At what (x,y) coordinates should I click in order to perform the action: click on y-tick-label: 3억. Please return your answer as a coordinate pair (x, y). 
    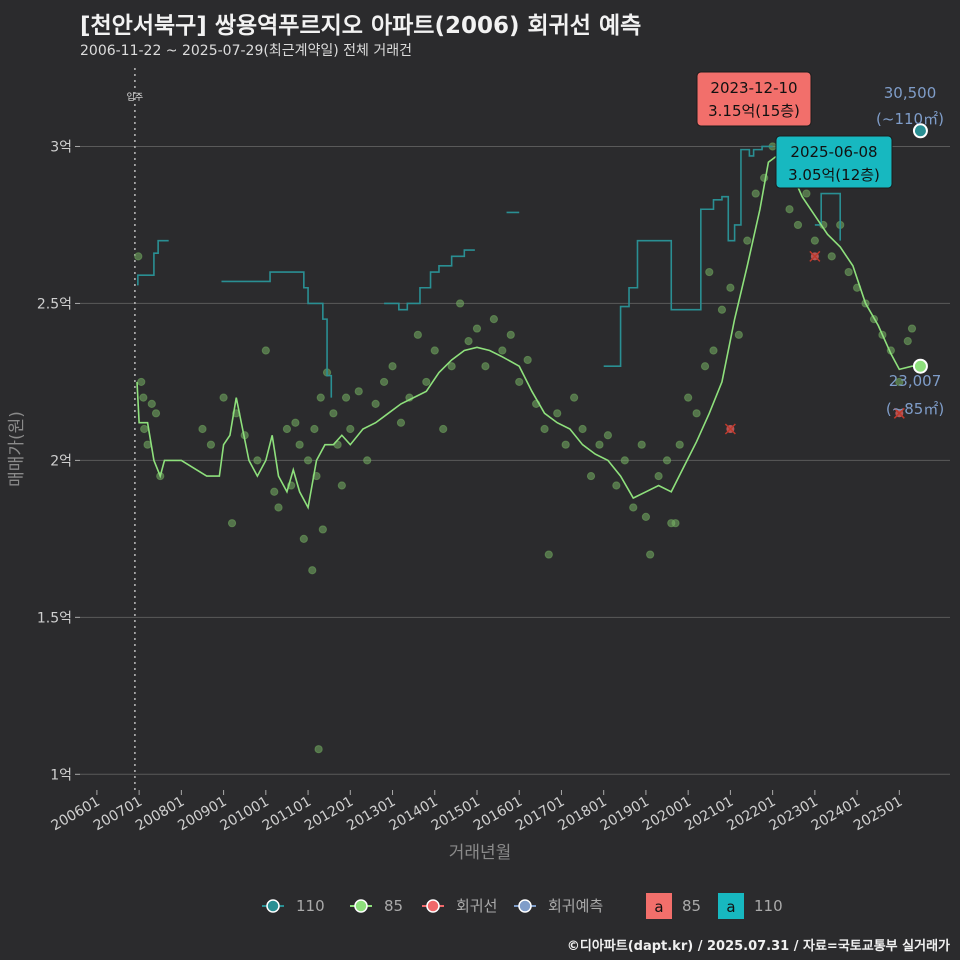
    Looking at the image, I should click on (61, 147).